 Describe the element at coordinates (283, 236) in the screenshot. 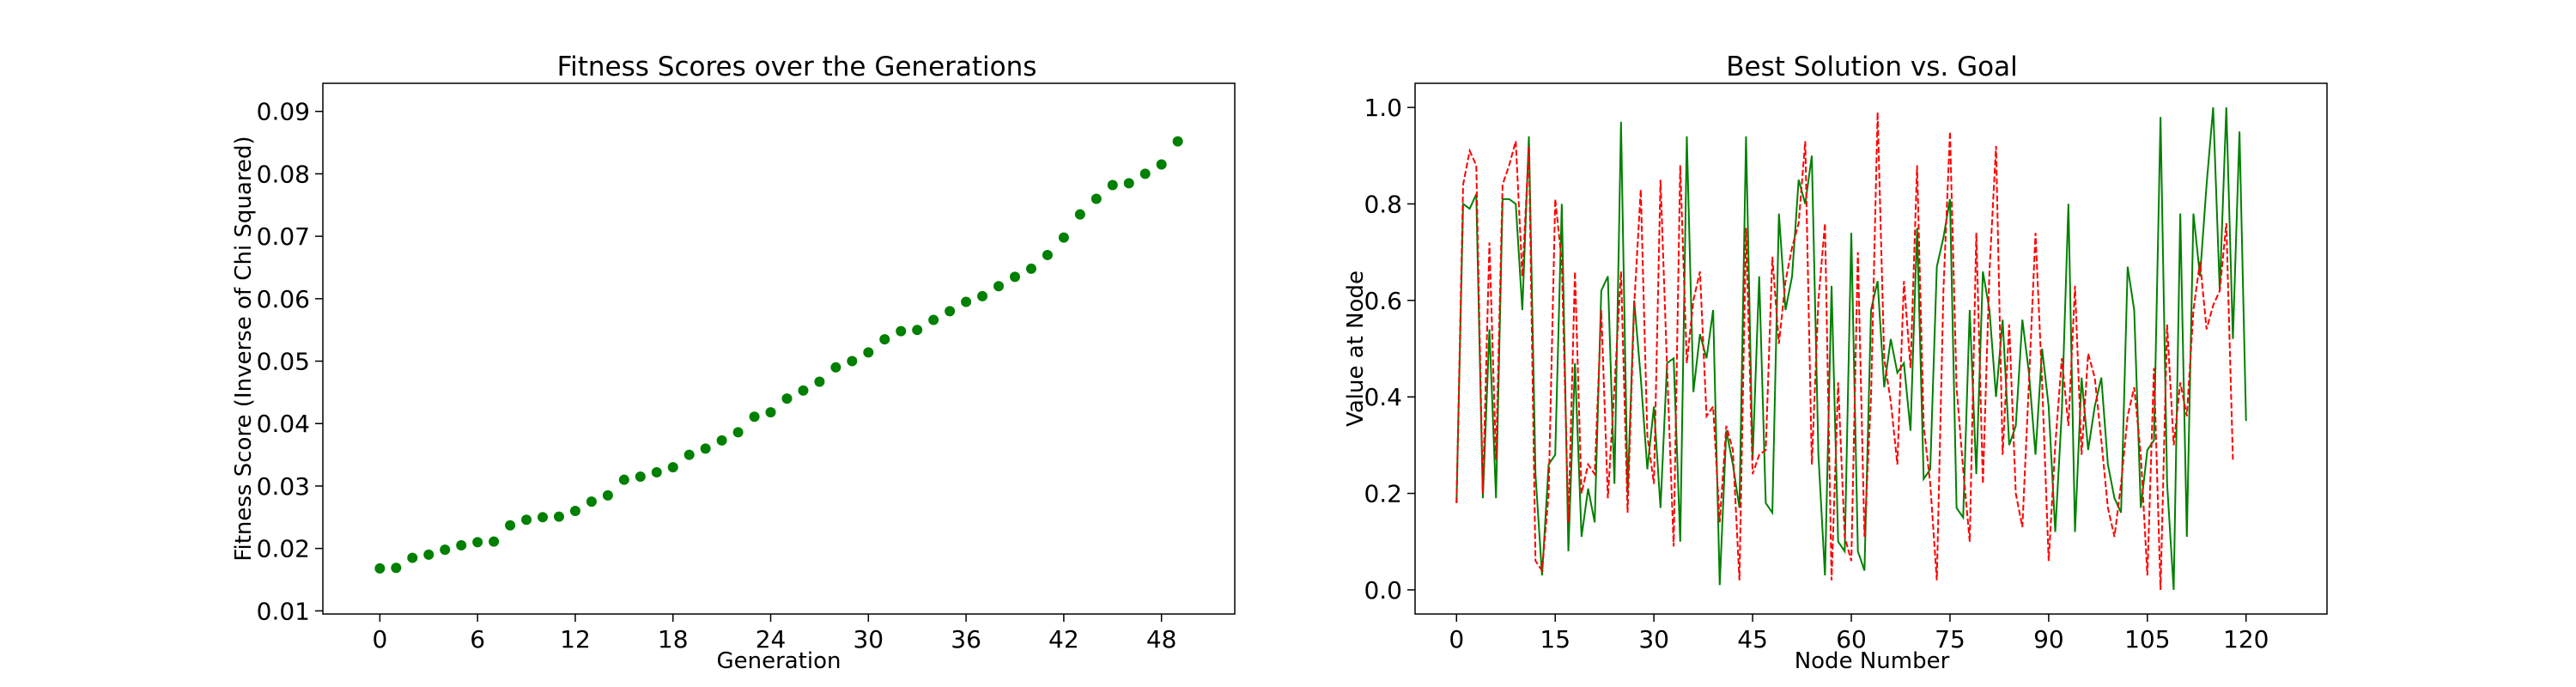

I see `y-tick-label: 0.07` at that location.